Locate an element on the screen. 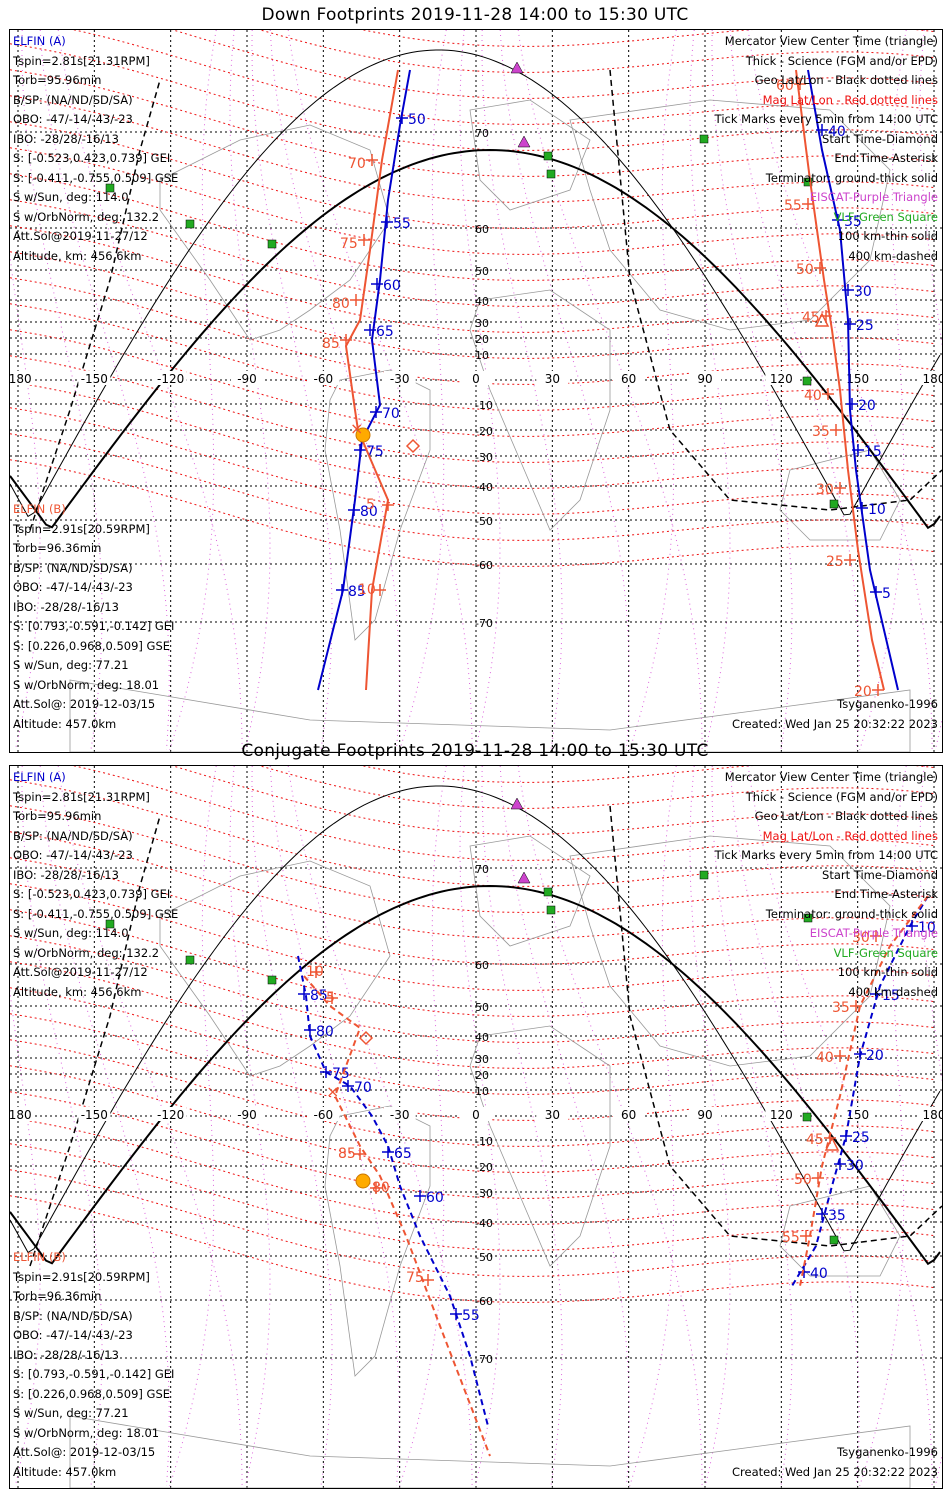  track-tick-label: 20 is located at coordinates (863, 692).